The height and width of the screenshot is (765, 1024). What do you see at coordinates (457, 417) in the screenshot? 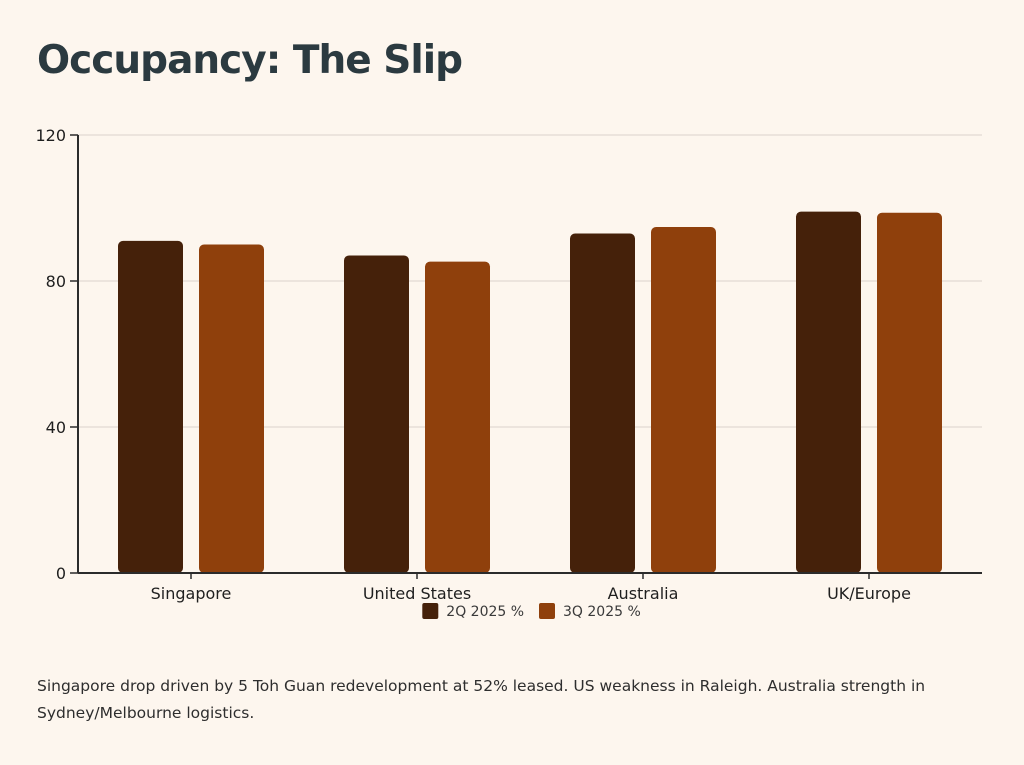
I see `bar-united-states-3q` at bounding box center [457, 417].